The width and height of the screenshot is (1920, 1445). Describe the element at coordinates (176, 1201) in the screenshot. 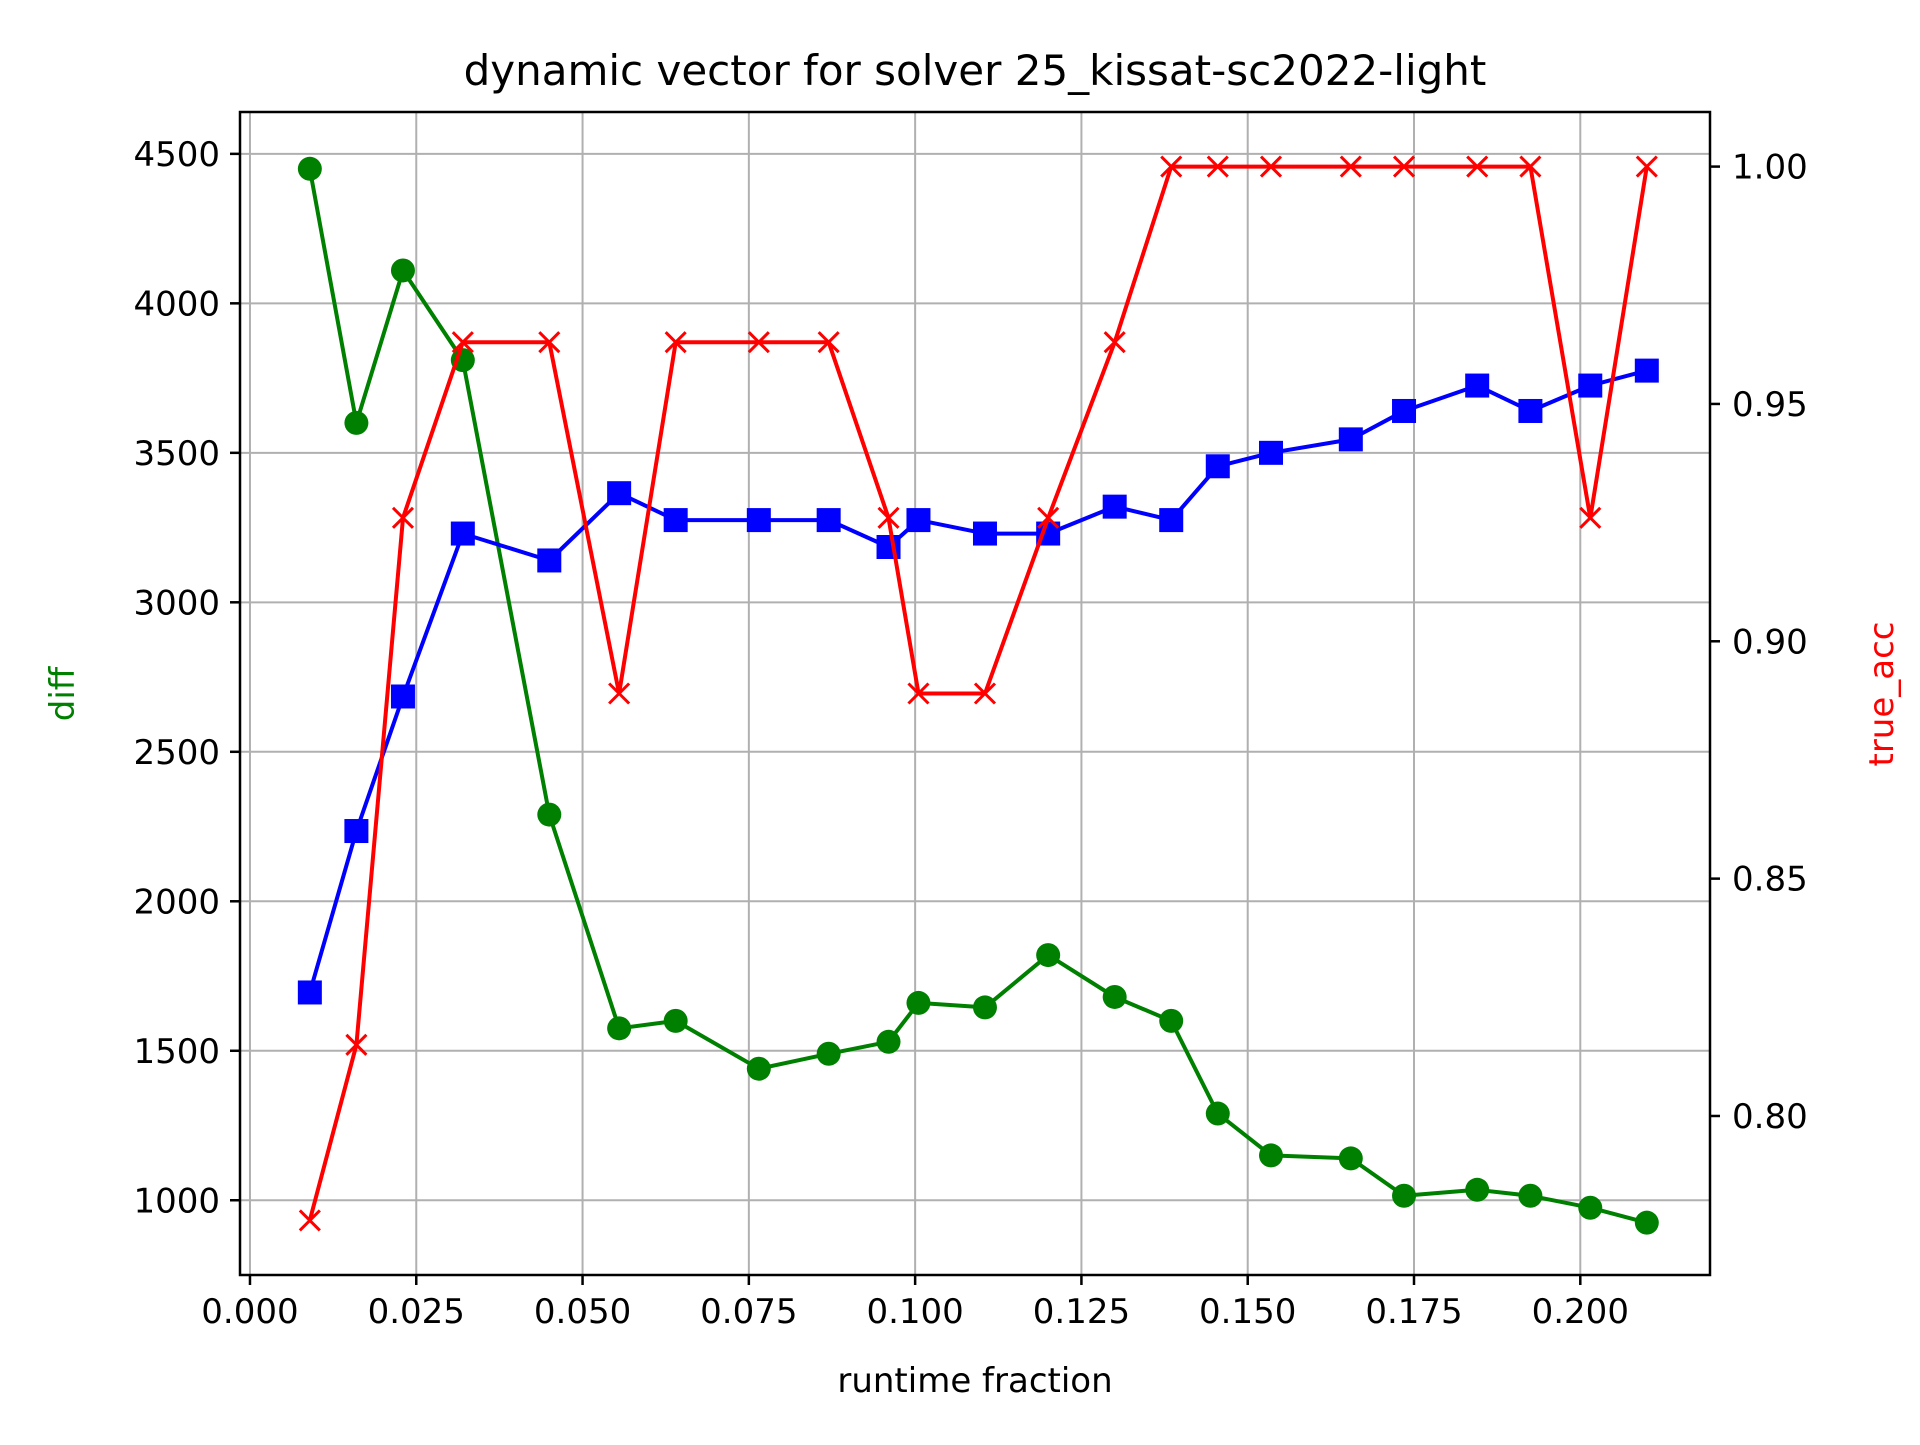

I see `y-tick-label: 1000` at that location.